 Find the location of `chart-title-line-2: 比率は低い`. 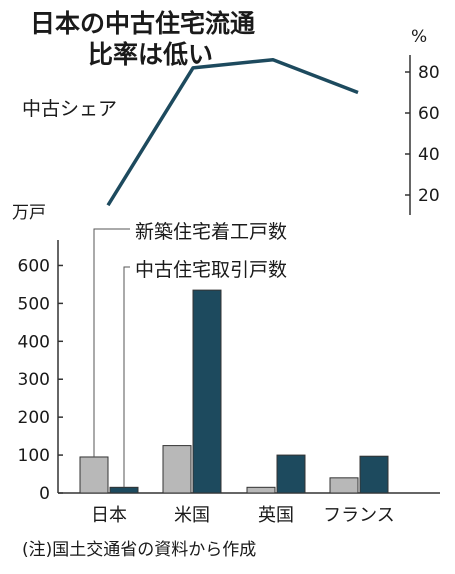

chart-title-line-2: 比率は低い is located at coordinates (150, 54).